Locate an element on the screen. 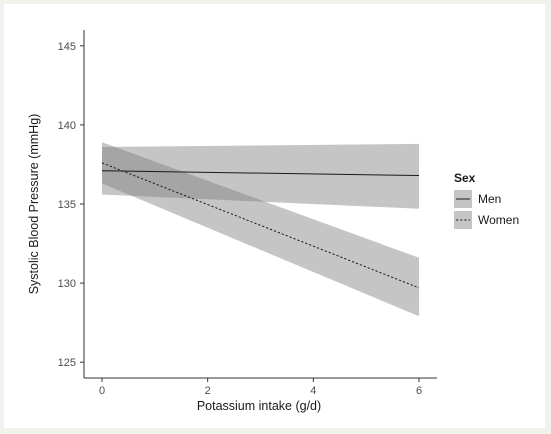  legend: Sex Men Women is located at coordinates (486, 200).